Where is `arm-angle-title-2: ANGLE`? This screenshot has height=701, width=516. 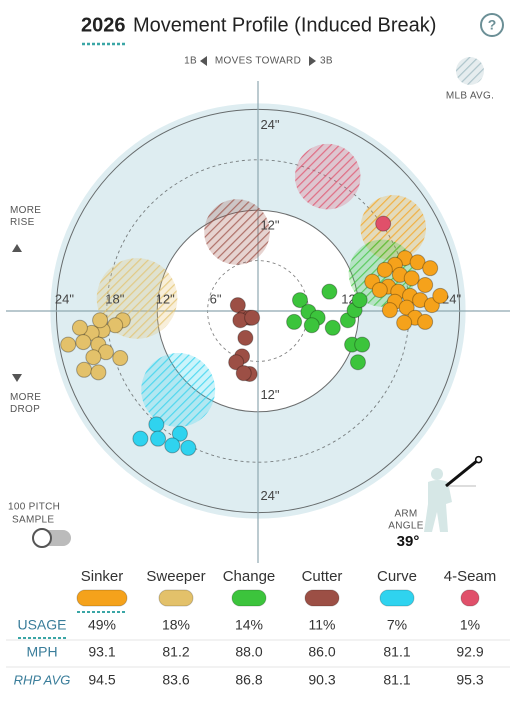
arm-angle-title-2: ANGLE is located at coordinates (405, 526).